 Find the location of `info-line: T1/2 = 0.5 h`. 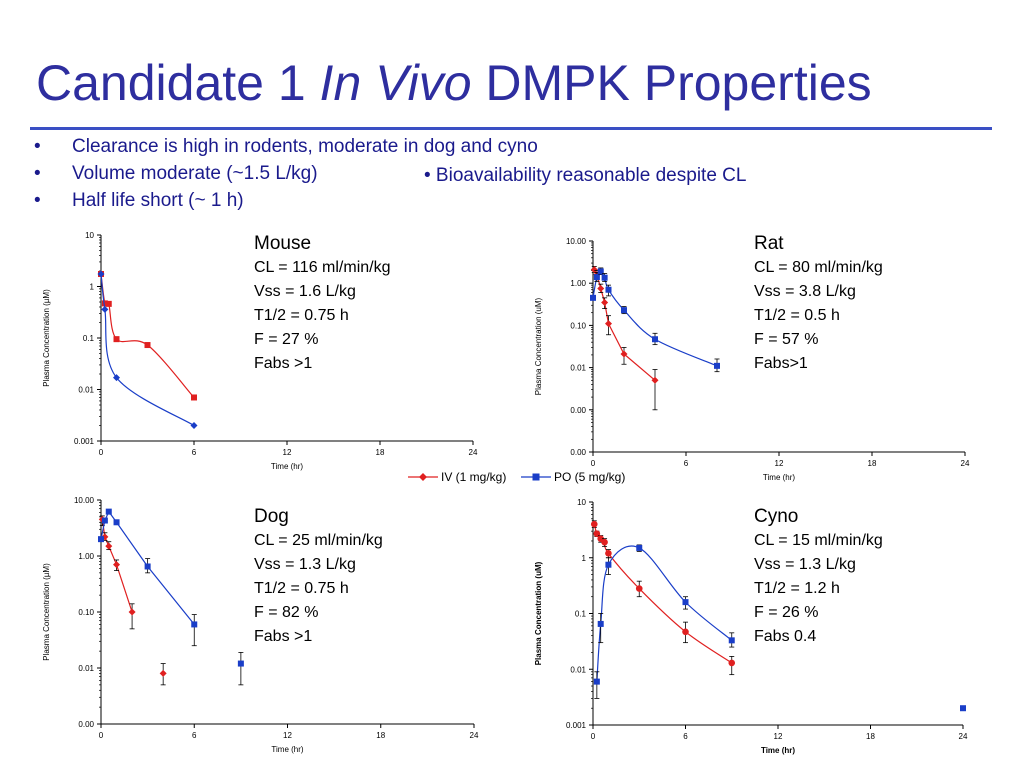

info-line: T1/2 = 0.5 h is located at coordinates (797, 315).